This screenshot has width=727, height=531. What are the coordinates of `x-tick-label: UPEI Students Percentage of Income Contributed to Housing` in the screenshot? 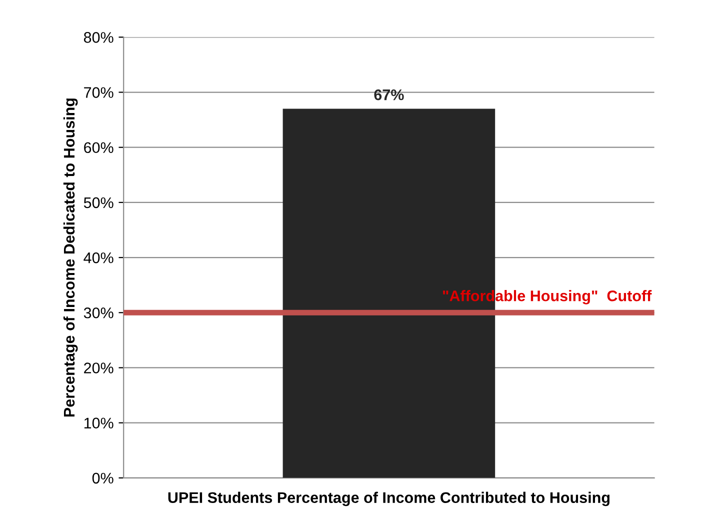 It's located at (389, 499).